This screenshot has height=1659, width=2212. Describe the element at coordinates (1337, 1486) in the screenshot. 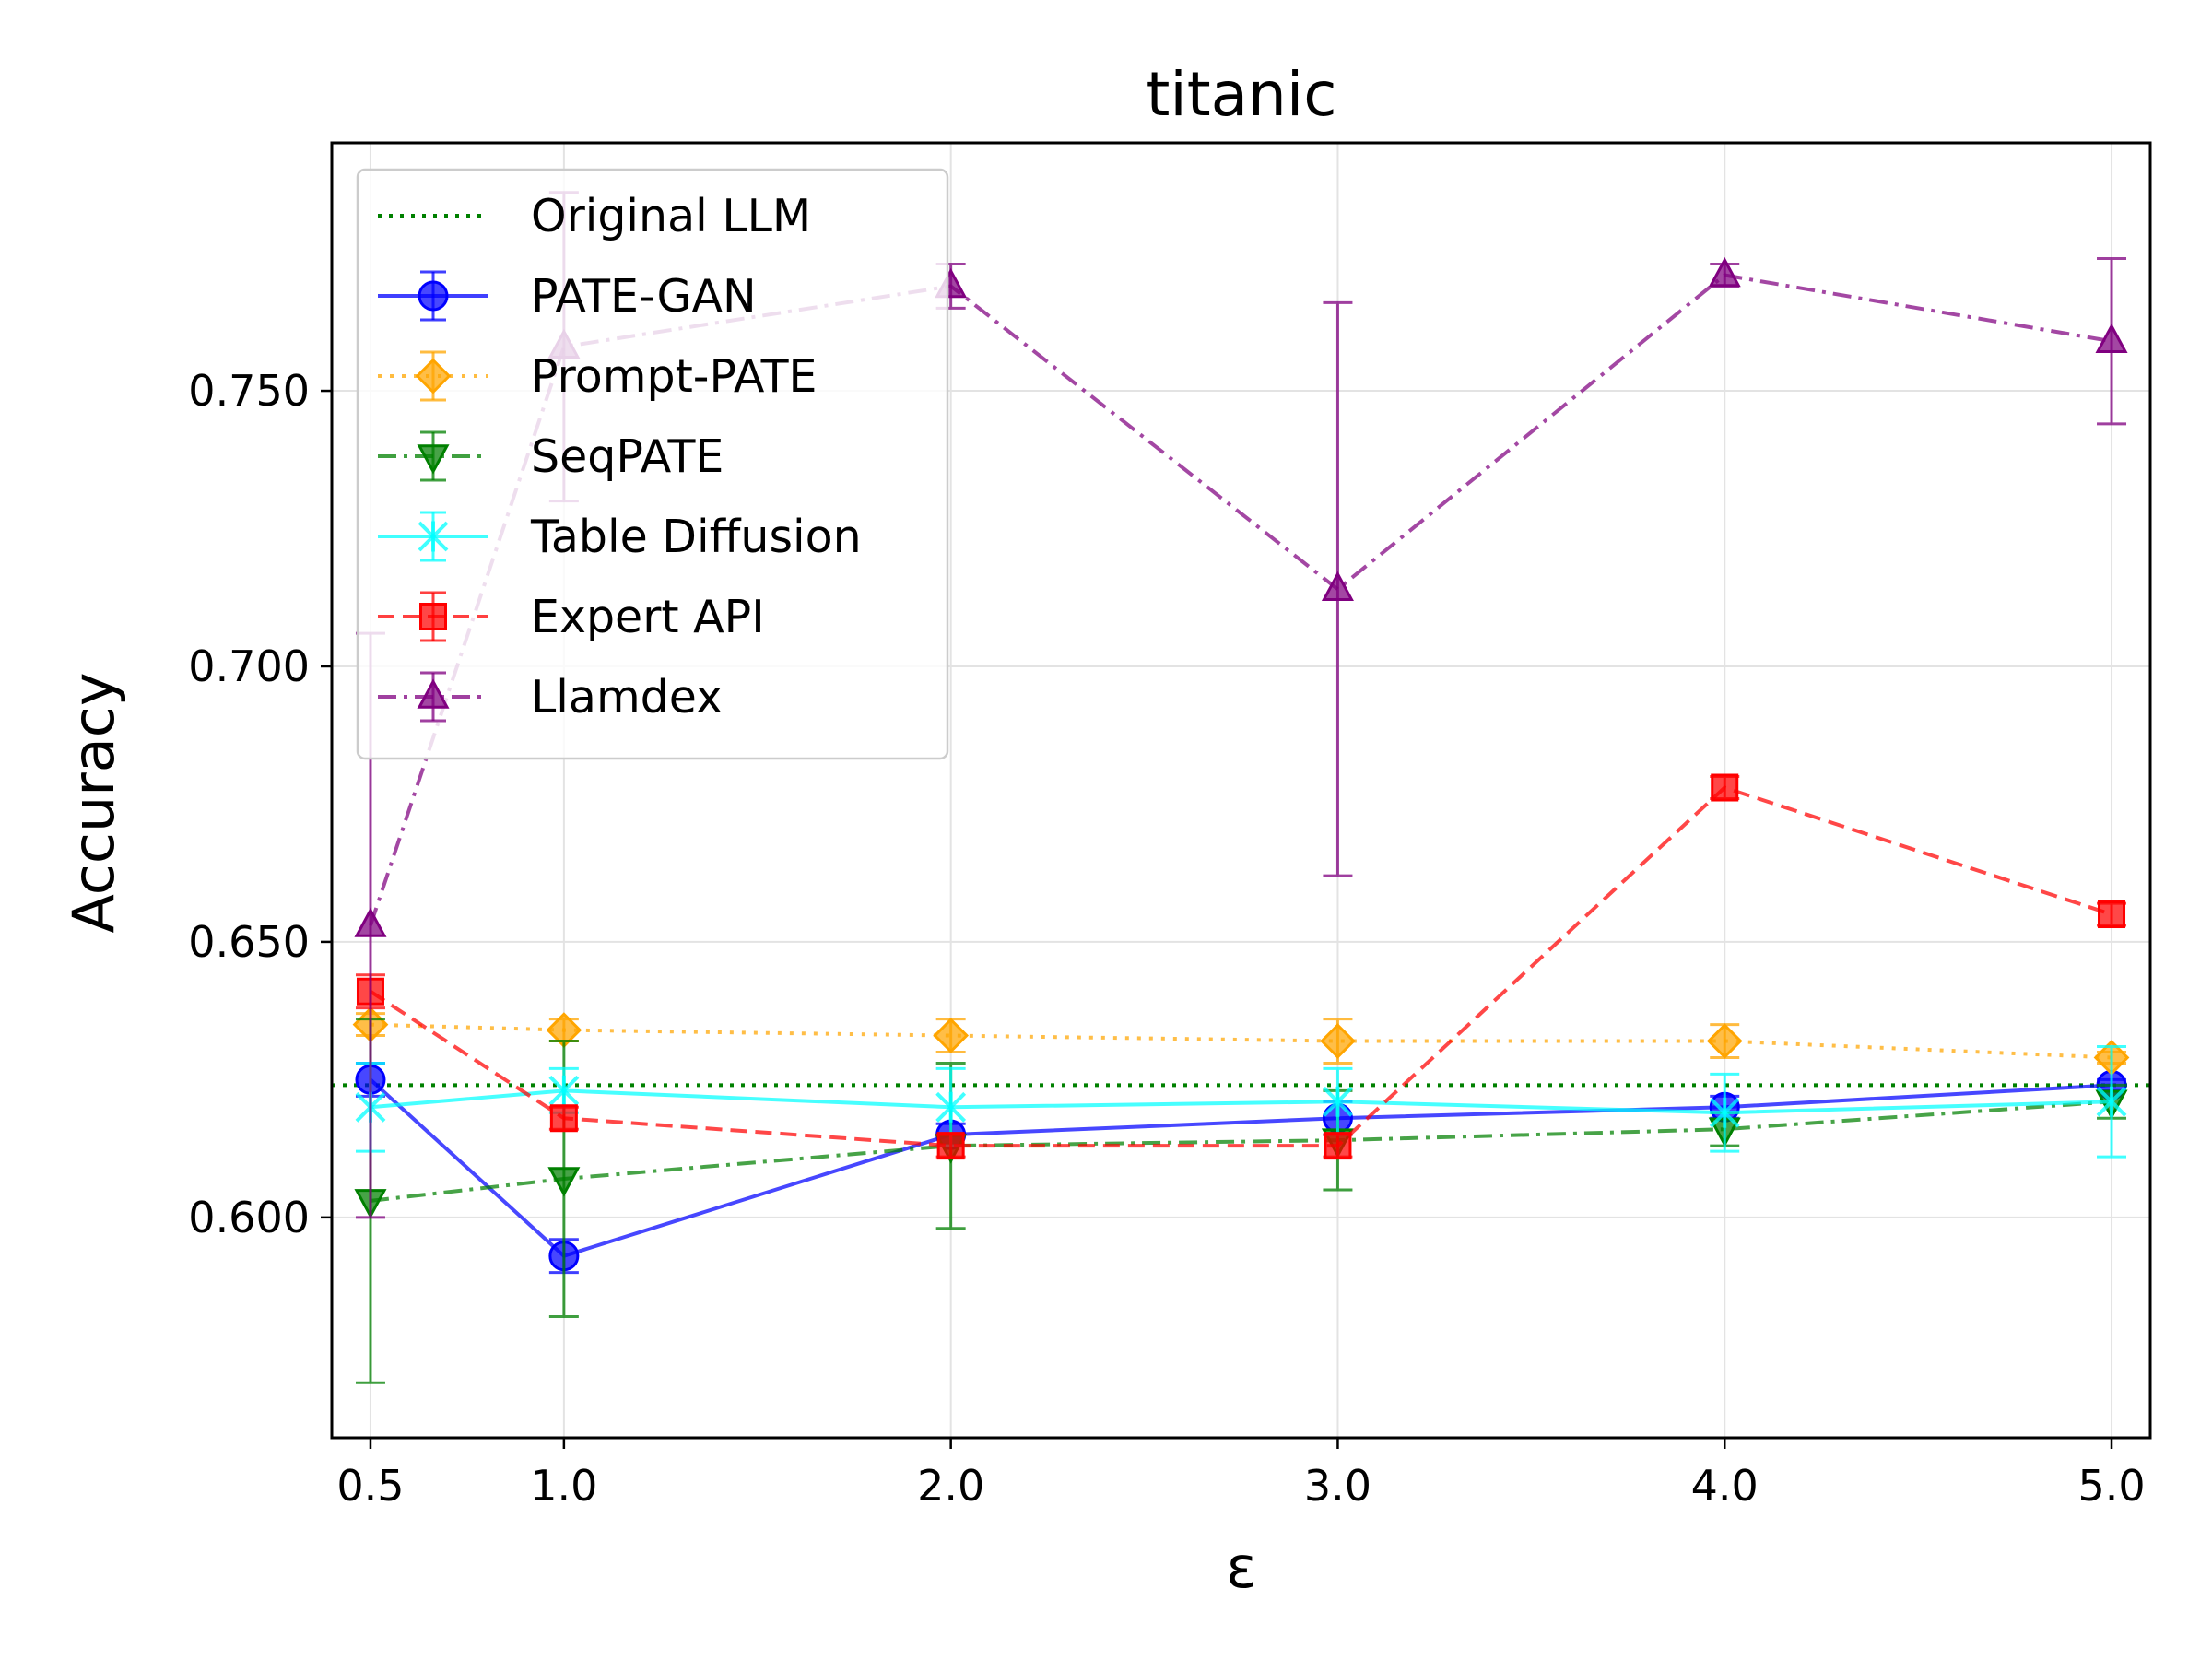

I see `x-tick-label: 3.0` at that location.